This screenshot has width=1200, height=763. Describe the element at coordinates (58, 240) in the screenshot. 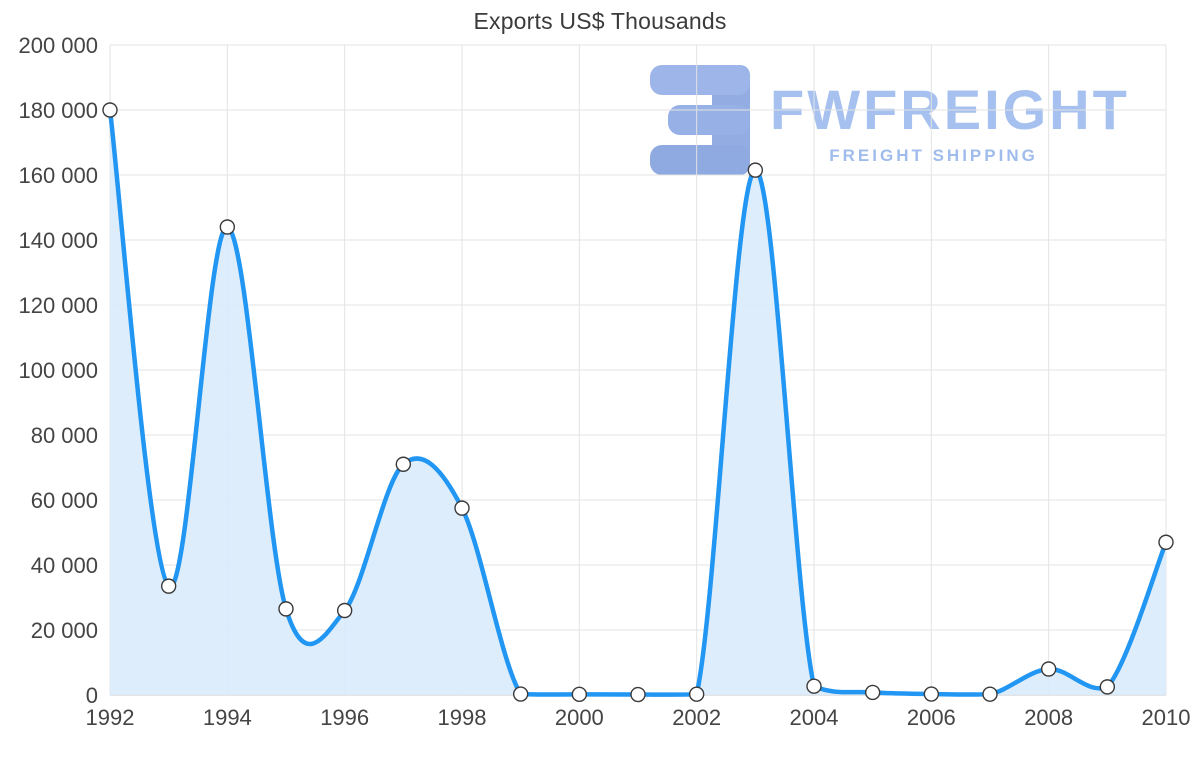

I see `y-axis-label: 140 000` at that location.